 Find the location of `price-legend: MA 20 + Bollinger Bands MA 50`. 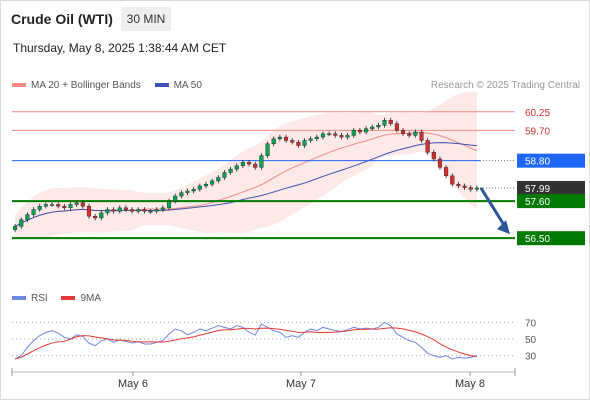

price-legend: MA 20 + Bollinger Bands MA 50 is located at coordinates (112, 85).